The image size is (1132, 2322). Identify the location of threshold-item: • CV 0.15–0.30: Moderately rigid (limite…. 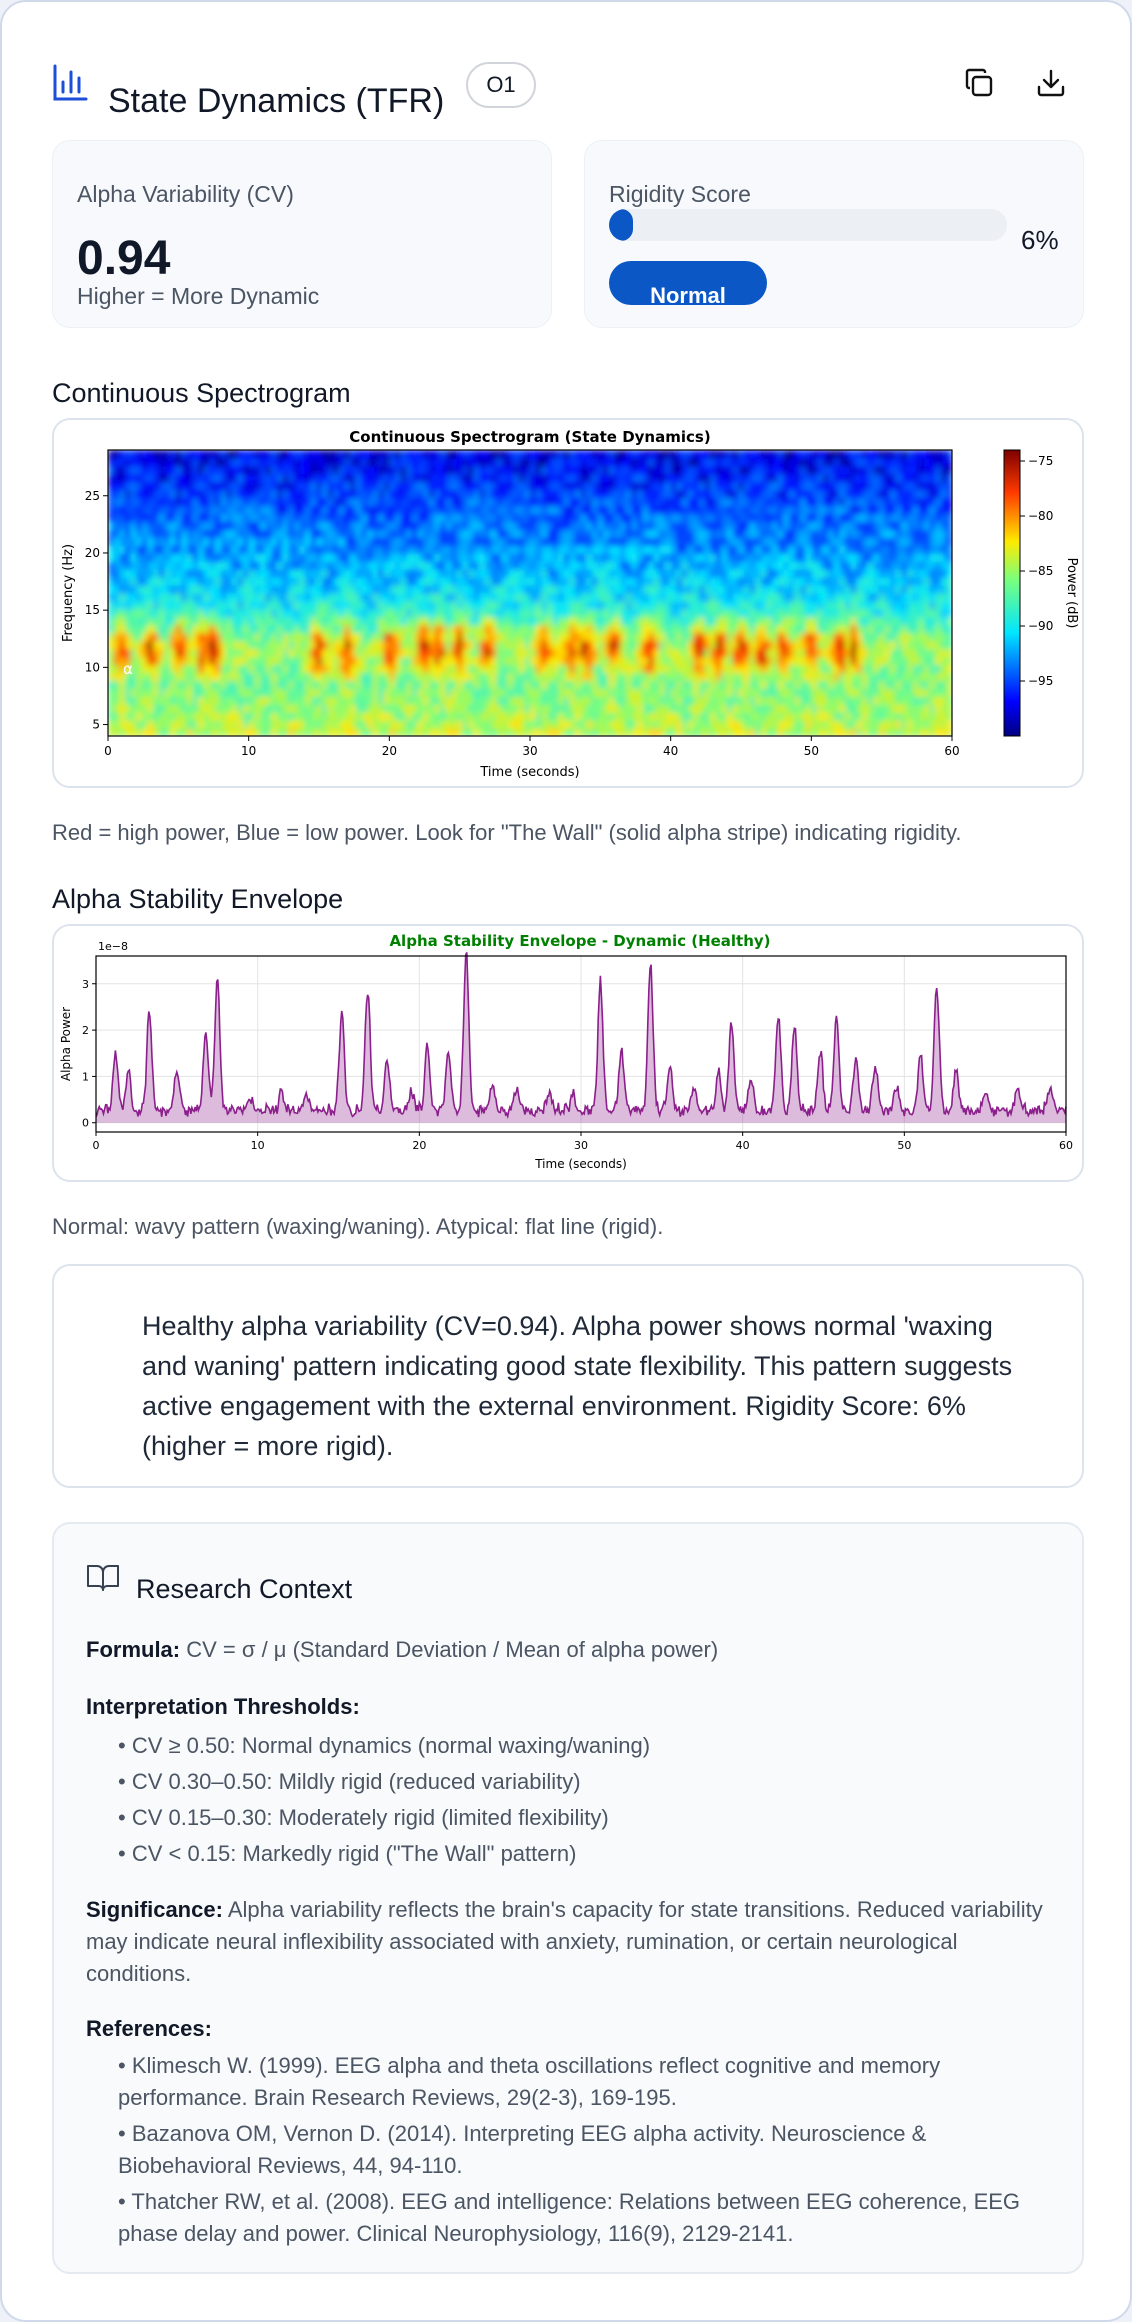
(363, 1817).